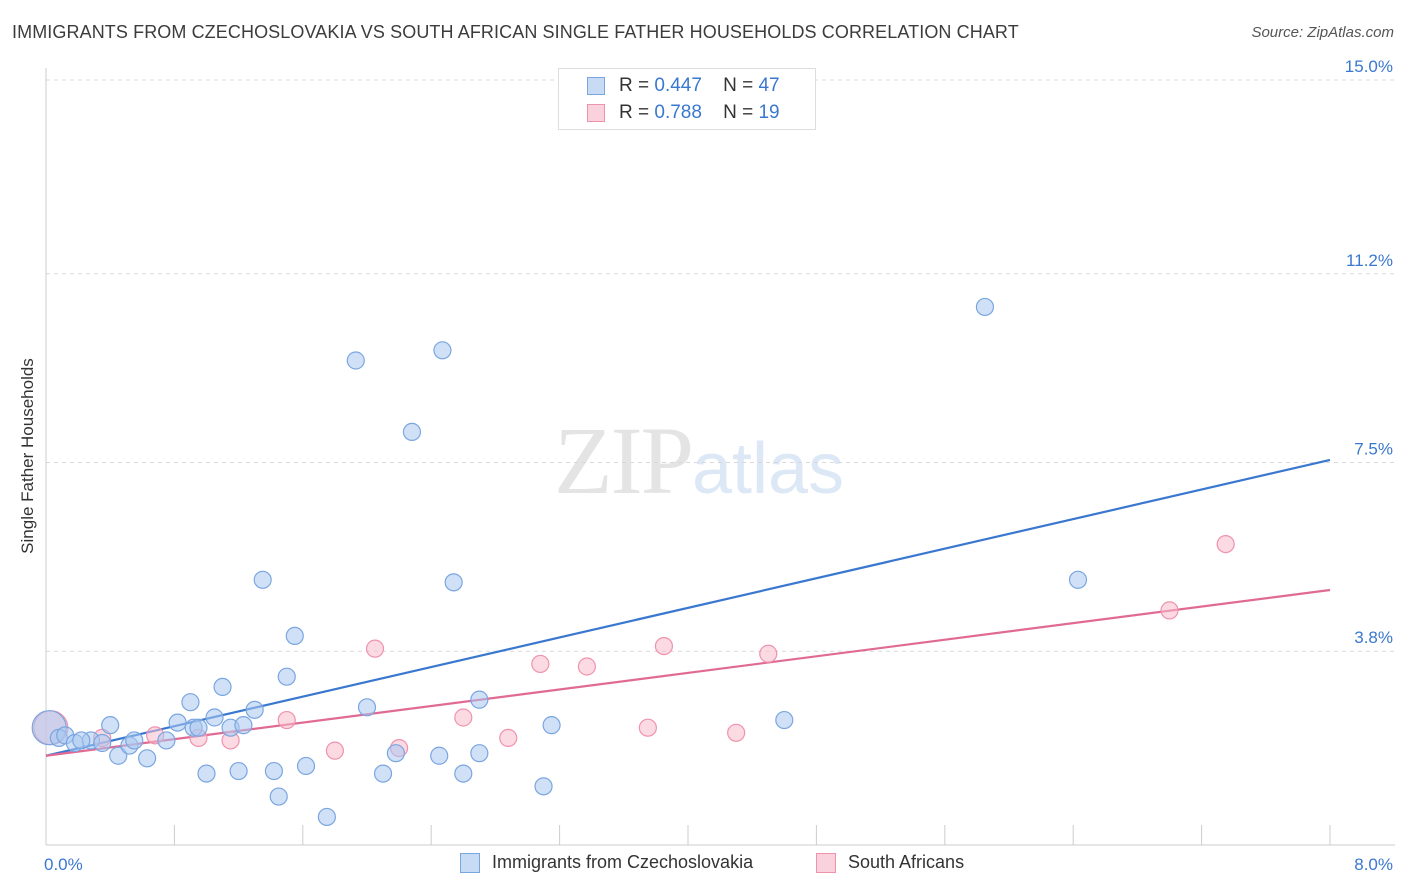 This screenshot has width=1406, height=892. I want to click on y-tick-label: 3.8%, so click(1373, 637).